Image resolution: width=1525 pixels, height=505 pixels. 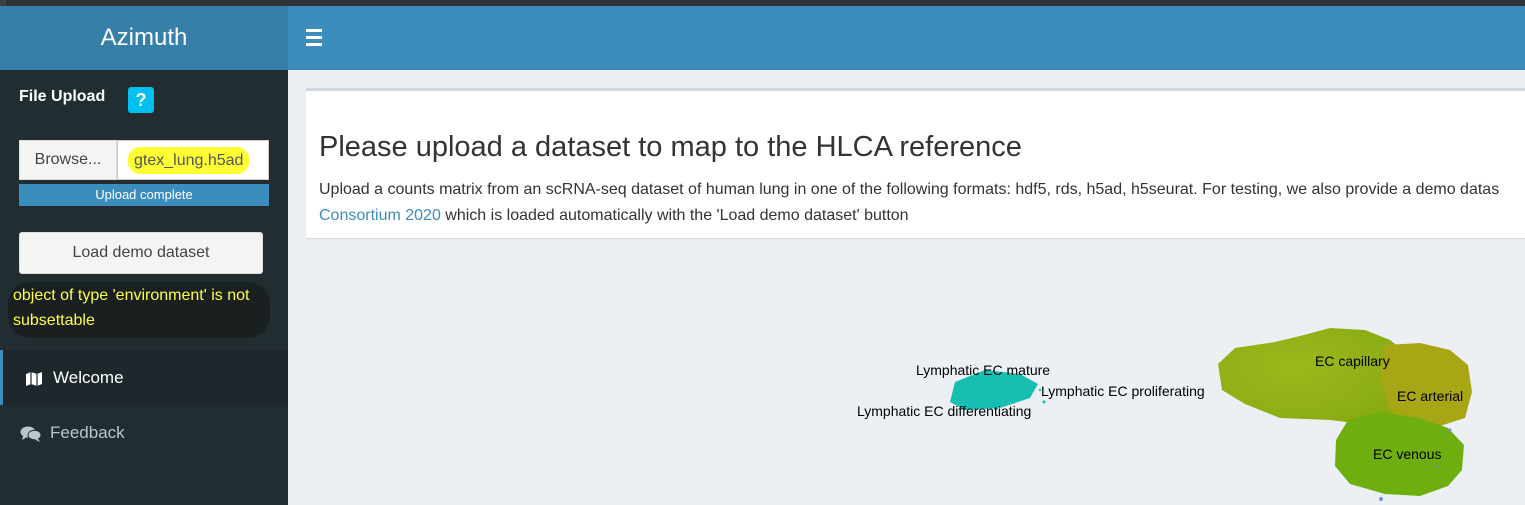 What do you see at coordinates (762, 3) in the screenshot?
I see `window-top-strip` at bounding box center [762, 3].